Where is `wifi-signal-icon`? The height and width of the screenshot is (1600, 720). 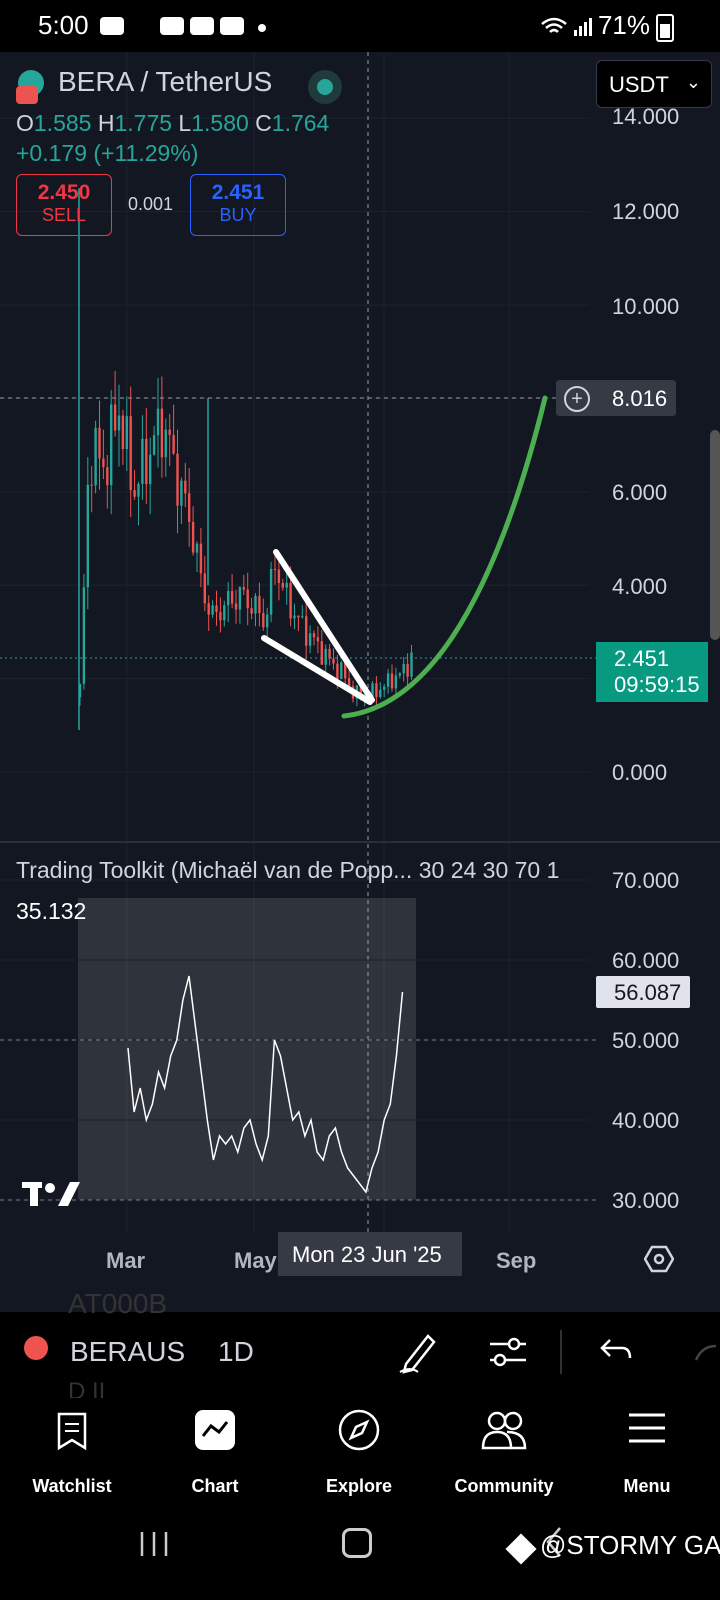
wifi-signal-icon is located at coordinates (566, 26).